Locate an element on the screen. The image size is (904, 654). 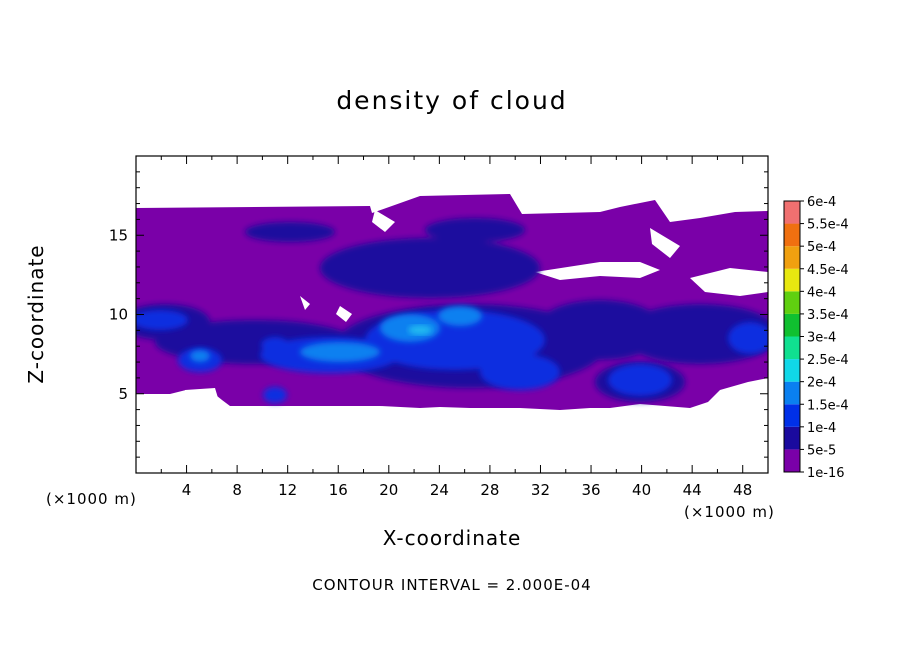
x-tick-label: 28 is located at coordinates (489, 490).